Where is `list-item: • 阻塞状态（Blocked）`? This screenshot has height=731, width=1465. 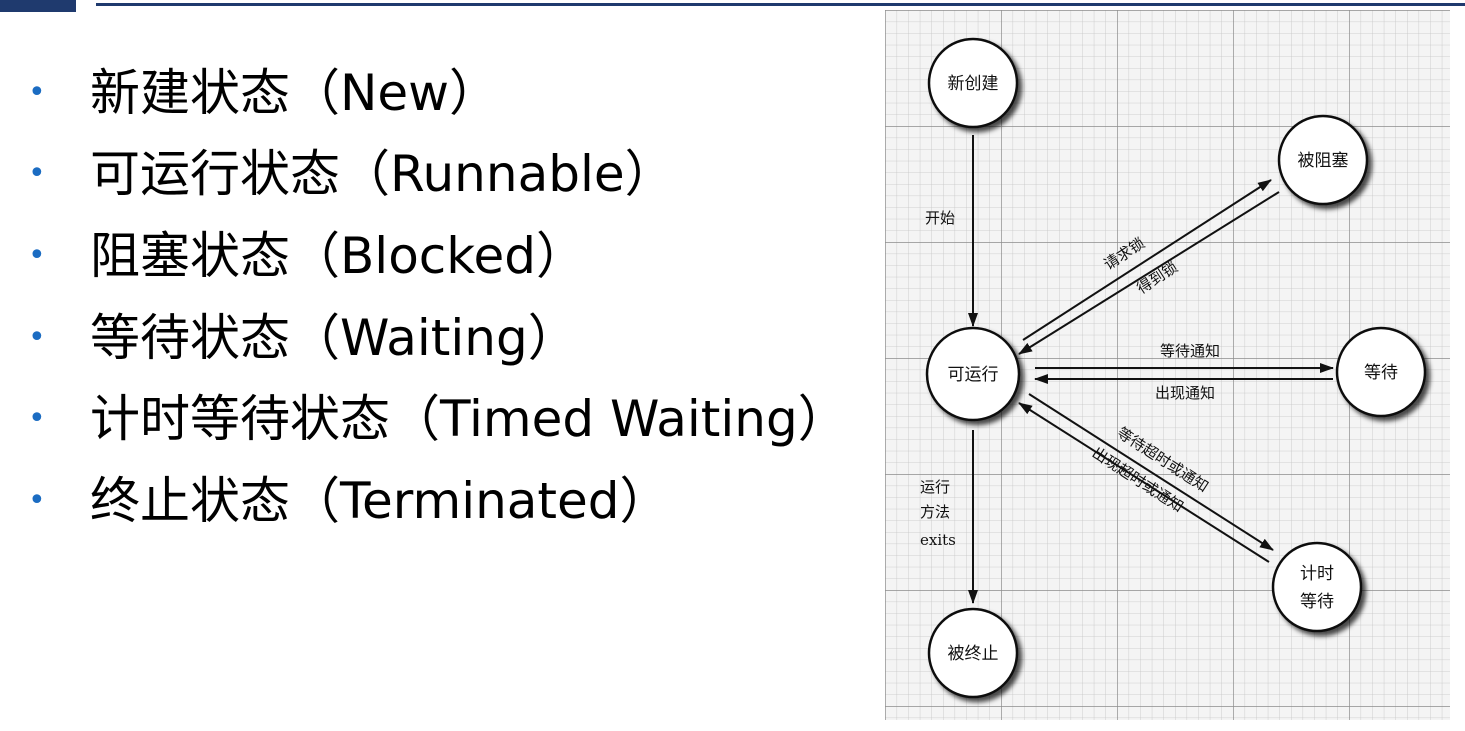
list-item: • 阻塞状态（Blocked） is located at coordinates (438, 256).